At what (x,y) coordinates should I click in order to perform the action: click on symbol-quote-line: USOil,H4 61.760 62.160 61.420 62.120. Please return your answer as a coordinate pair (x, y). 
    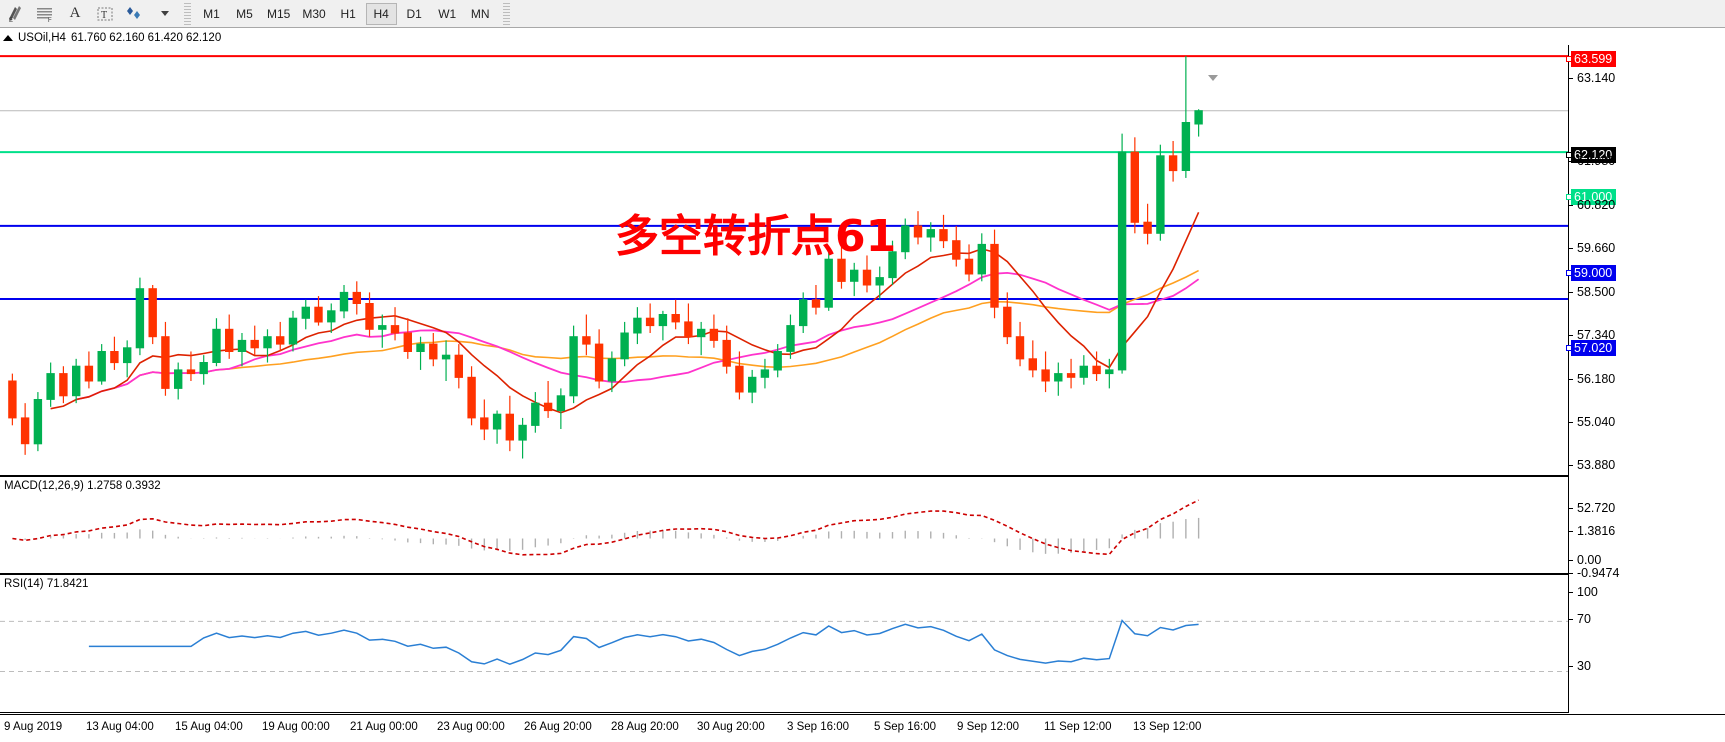
    Looking at the image, I should click on (862, 37).